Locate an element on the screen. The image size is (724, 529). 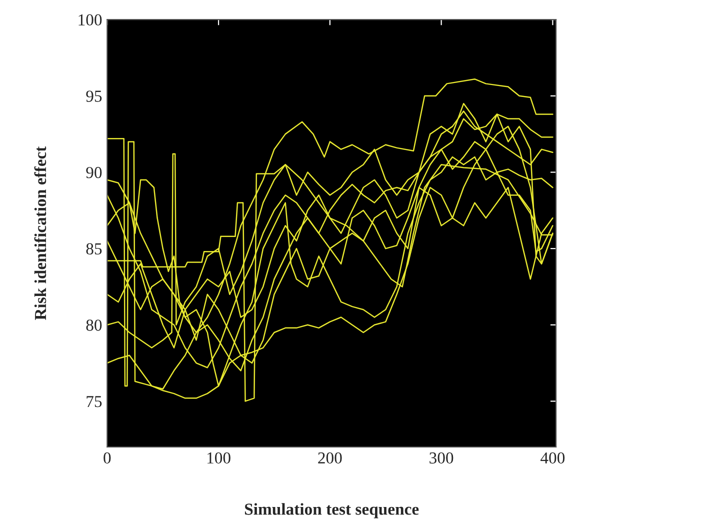
y-tick-label: 80 is located at coordinates (94, 325).